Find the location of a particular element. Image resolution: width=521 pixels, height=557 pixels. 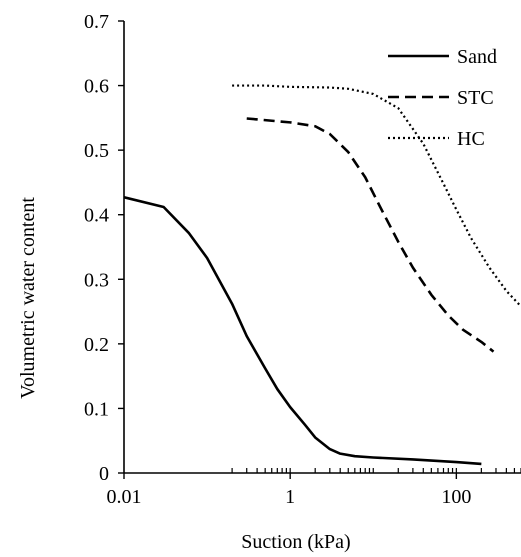

y-tick-label: 0.3 is located at coordinates (96, 280).